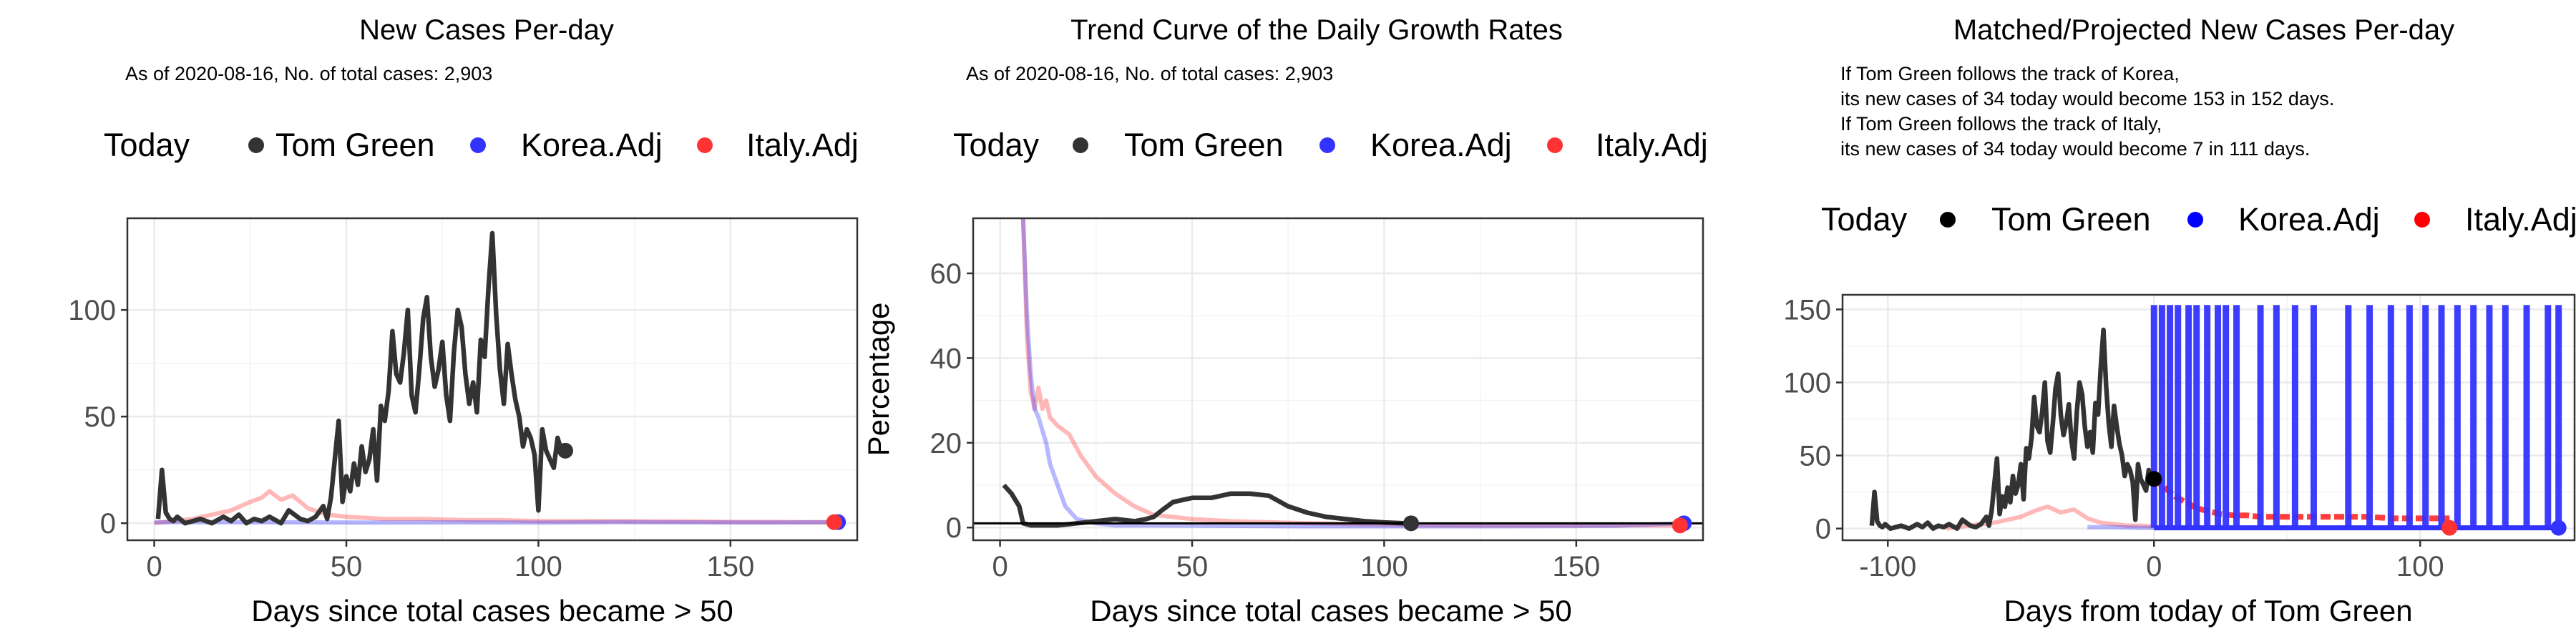 The width and height of the screenshot is (2576, 644). I want to click on x-tick-label: -100, so click(1887, 566).